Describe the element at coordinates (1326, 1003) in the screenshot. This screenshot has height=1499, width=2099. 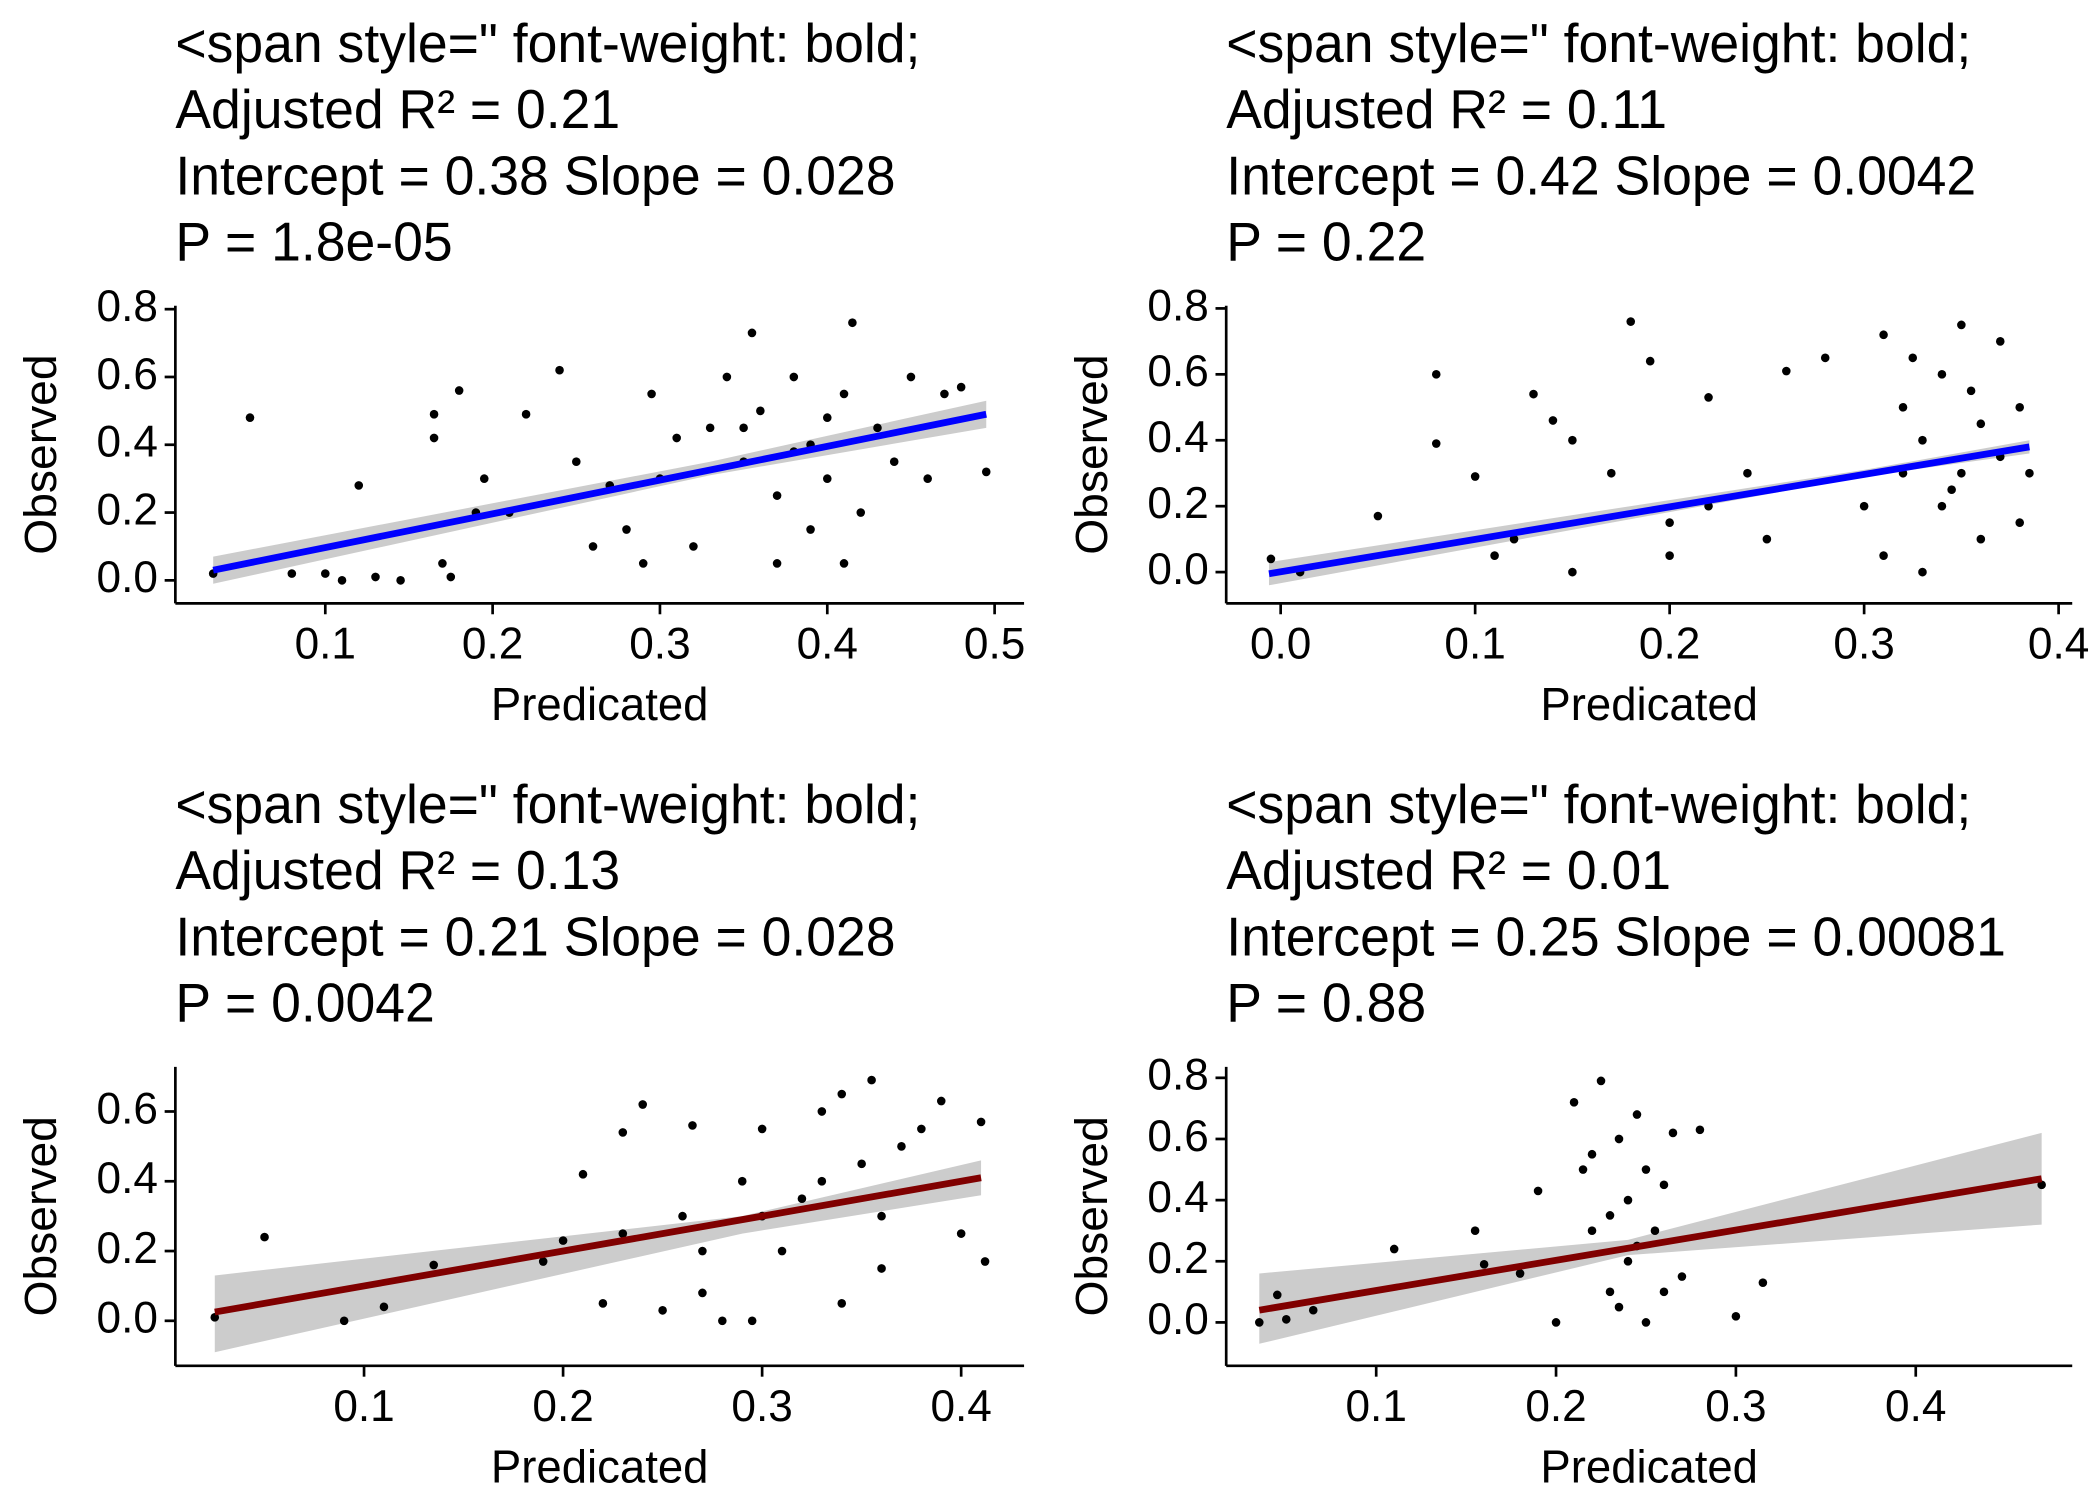
I see `panel-title: P = 0.88` at that location.